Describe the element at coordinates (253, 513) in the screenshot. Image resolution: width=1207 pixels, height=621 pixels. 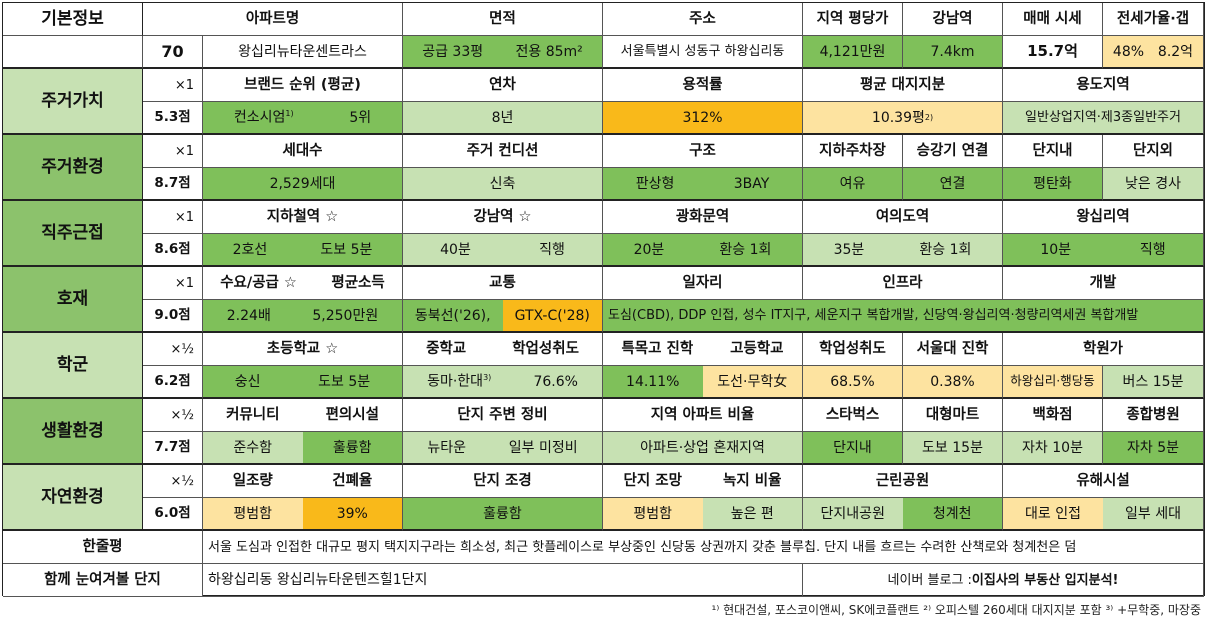
I see `sunlight: 평범함` at that location.